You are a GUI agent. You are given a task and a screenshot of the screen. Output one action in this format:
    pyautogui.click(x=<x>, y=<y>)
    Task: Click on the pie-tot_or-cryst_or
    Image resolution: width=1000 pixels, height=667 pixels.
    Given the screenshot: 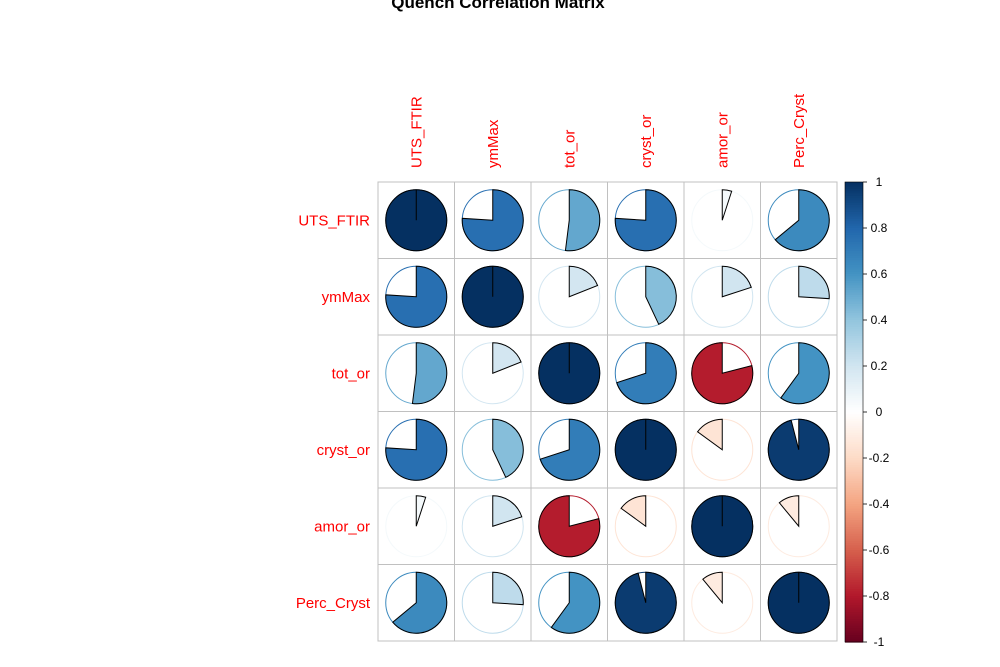 What is the action you would take?
    pyautogui.click(x=645, y=373)
    